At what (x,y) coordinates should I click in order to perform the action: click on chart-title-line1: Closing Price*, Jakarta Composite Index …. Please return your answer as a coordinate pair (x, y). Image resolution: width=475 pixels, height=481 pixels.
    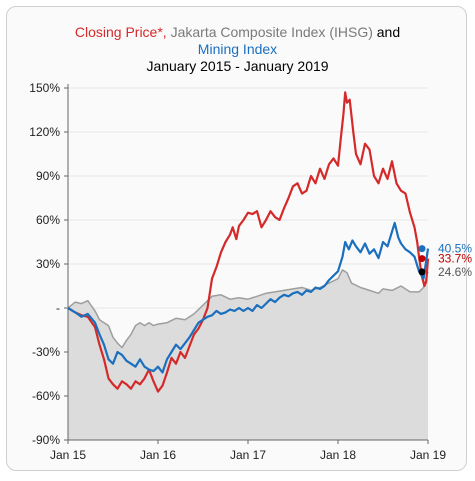
    Looking at the image, I should click on (237, 32).